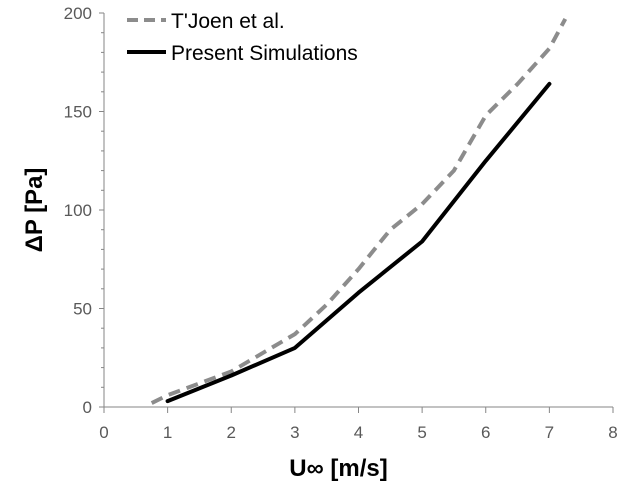 Image resolution: width=617 pixels, height=485 pixels. I want to click on x-tick-label: 1, so click(167, 432).